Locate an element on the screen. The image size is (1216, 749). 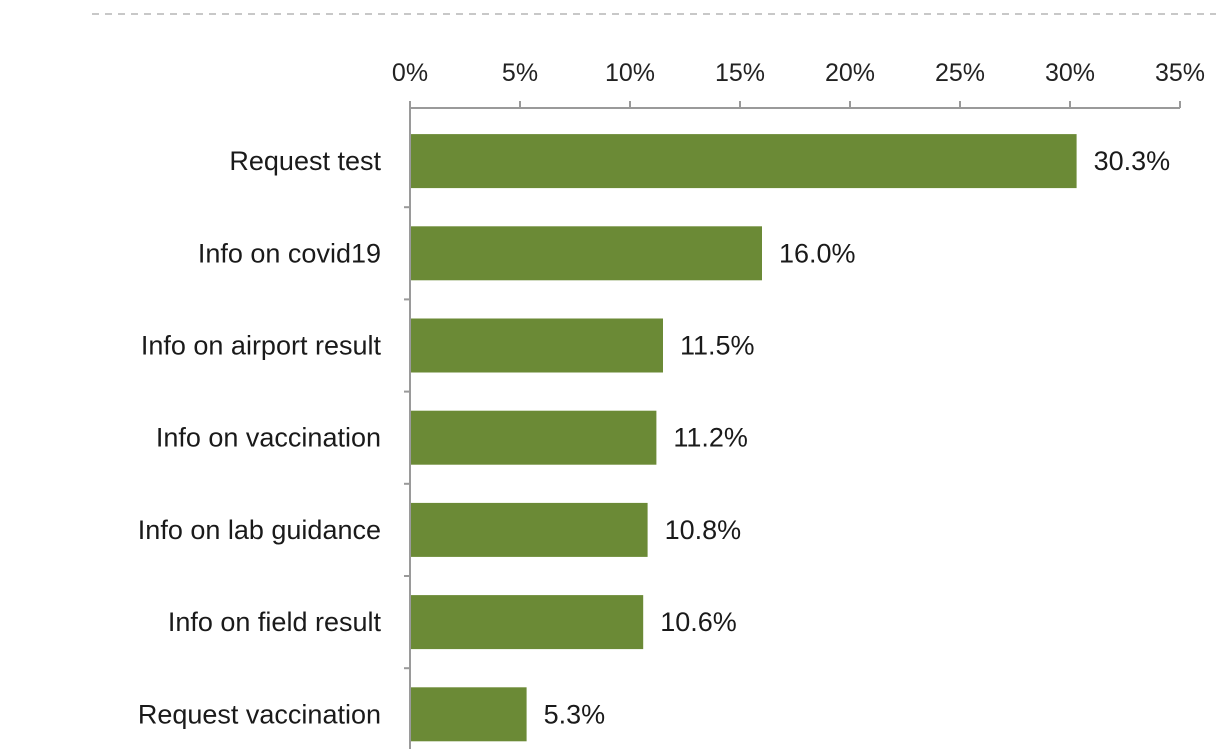
category-label: Info on vaccination is located at coordinates (268, 438).